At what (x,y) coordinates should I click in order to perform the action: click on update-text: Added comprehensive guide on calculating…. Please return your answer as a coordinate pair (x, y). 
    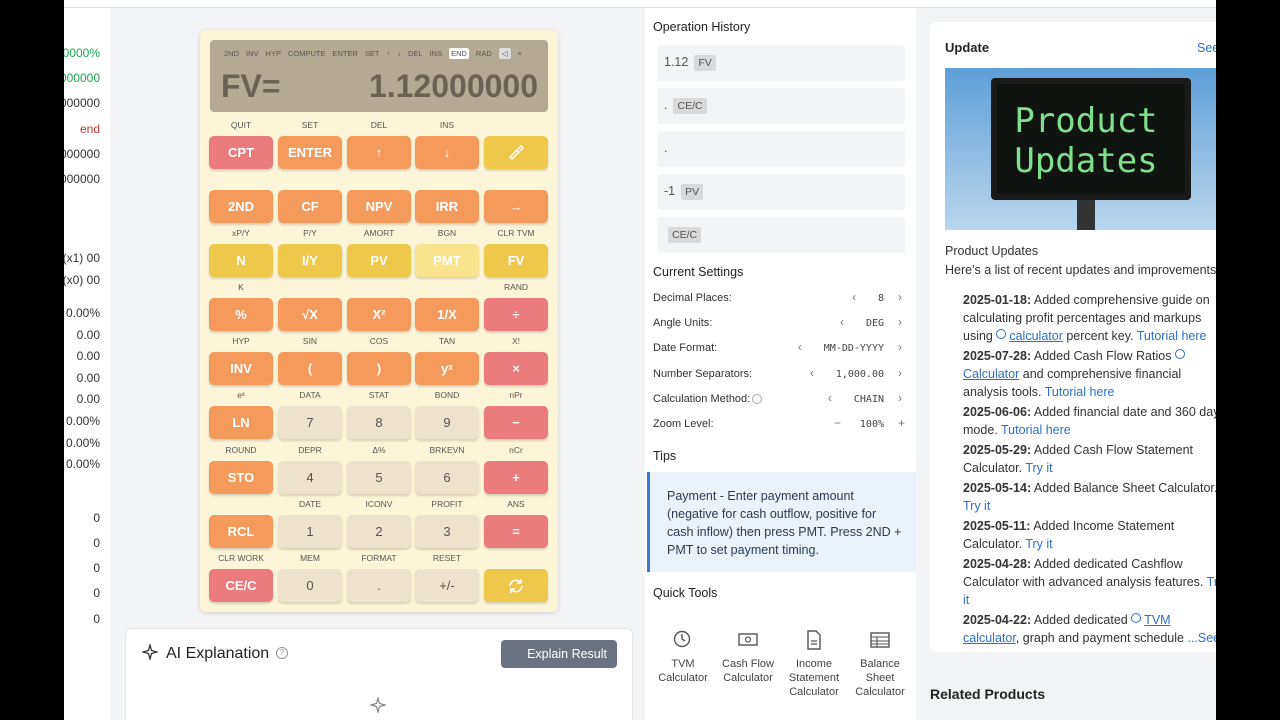
    Looking at the image, I should click on (1086, 318).